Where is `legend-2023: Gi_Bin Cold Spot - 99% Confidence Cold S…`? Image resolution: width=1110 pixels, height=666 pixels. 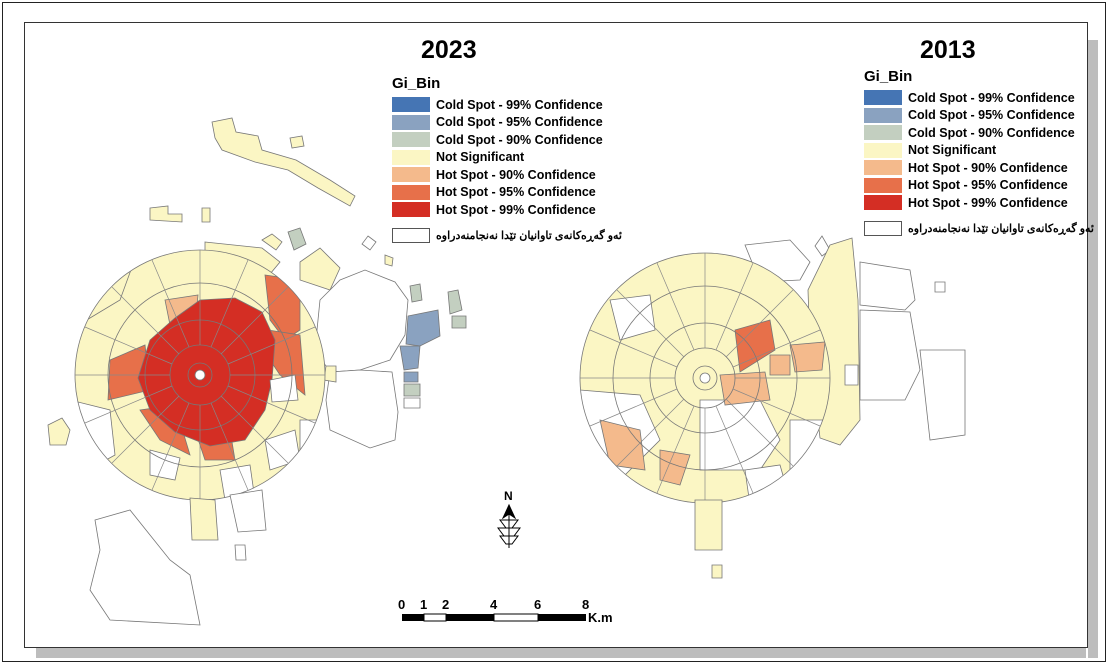
legend-2023: Gi_Bin Cold Spot - 99% Confidence Cold S… is located at coordinates (507, 159).